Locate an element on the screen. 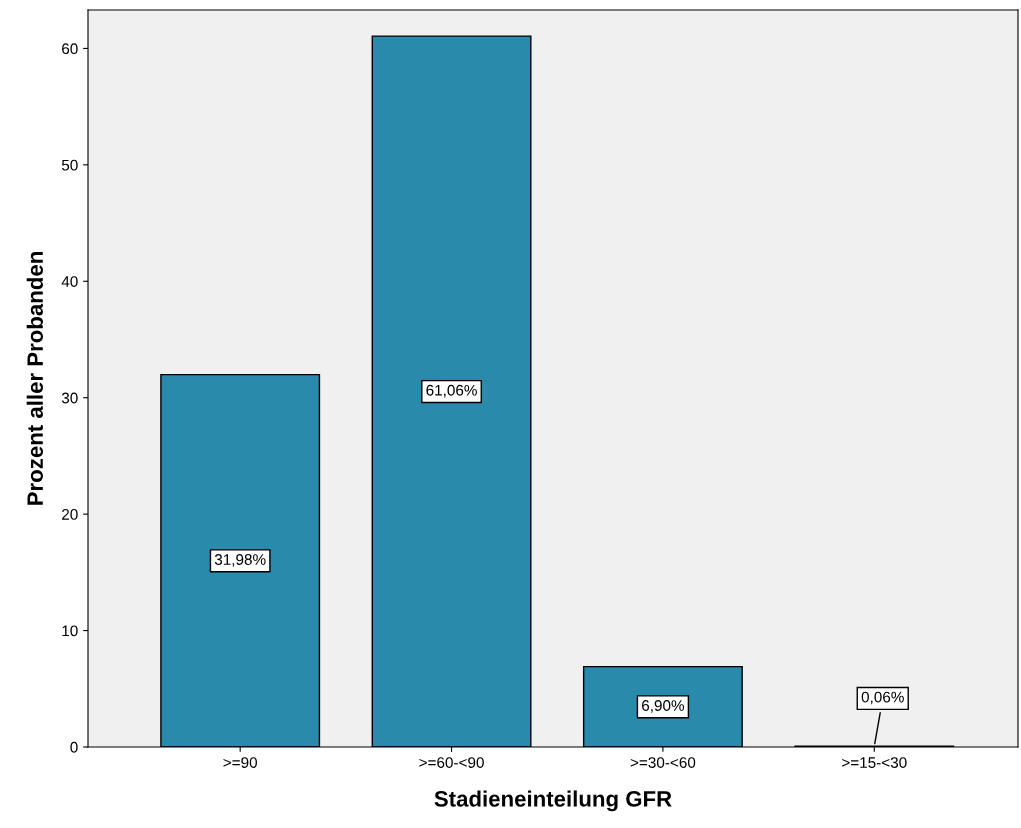 Image resolution: width=1021 pixels, height=828 pixels. y-axis-title: Prozent aller Probanden is located at coordinates (34, 378).